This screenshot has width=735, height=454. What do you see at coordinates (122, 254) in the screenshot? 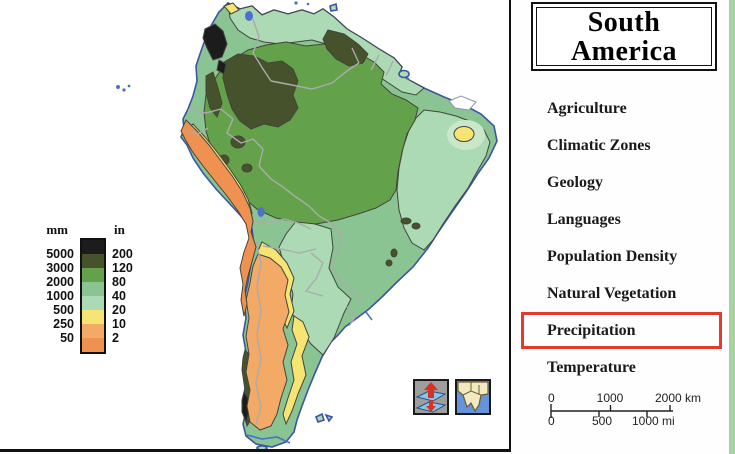
I see `legend-label-in: 200` at bounding box center [122, 254].